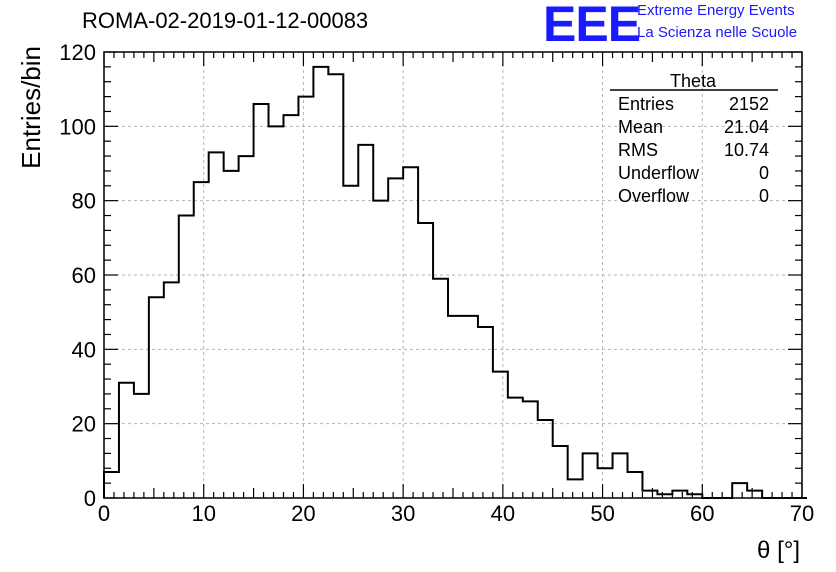 The width and height of the screenshot is (836, 572). Describe the element at coordinates (225, 20) in the screenshot. I see `chart-title: ROMA-02-2019-01-12-00083` at that location.